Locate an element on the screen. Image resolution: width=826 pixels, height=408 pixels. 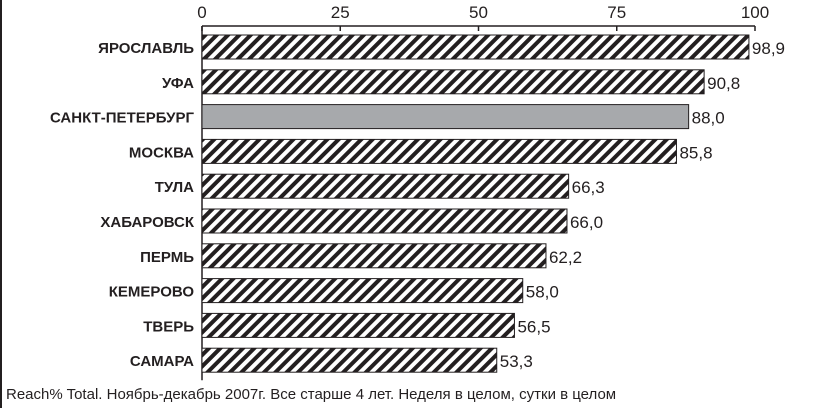
category-label: ЯРОСЛАВЛЬ is located at coordinates (146, 48).